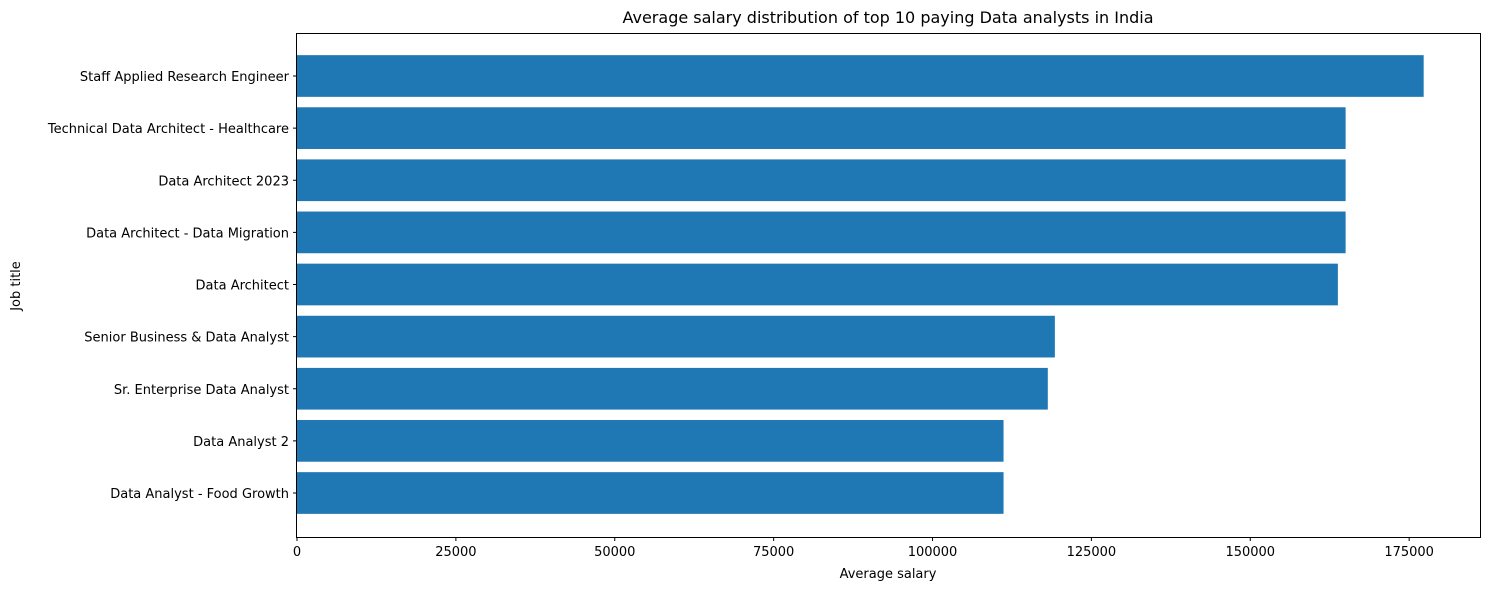 This screenshot has width=1489, height=590. What do you see at coordinates (863, 548) in the screenshot?
I see `x-axis-ticks: 0 25000 50000 75000 100000 125000 150000 175000` at bounding box center [863, 548].